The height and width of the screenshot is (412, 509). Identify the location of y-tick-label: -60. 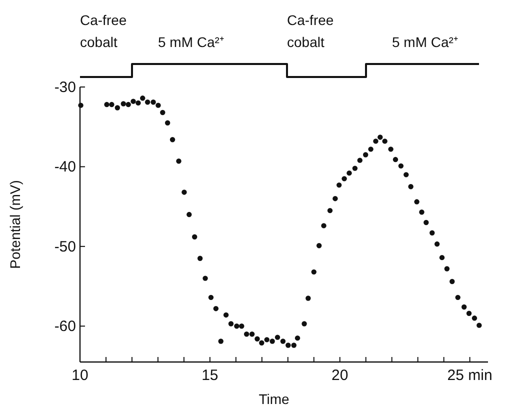
(65, 327).